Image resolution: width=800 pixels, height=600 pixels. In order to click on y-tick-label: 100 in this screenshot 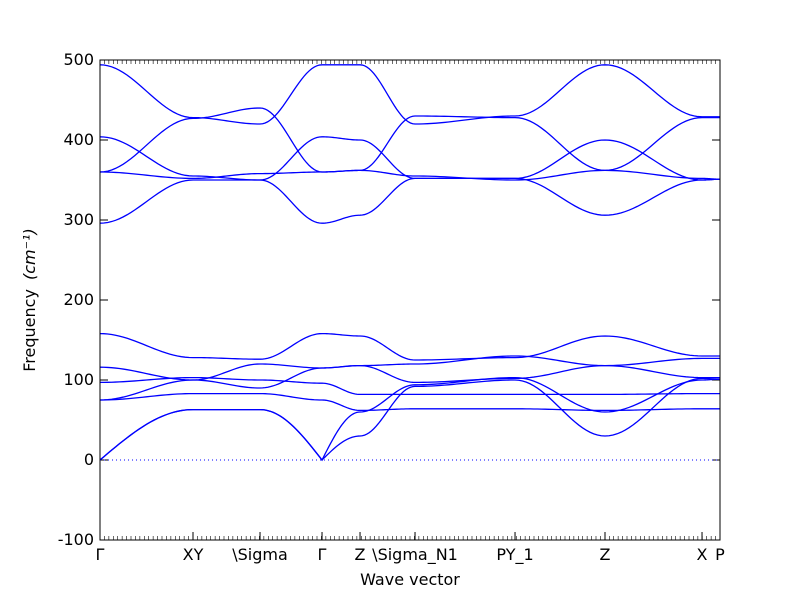, I will do `click(78, 379)`.